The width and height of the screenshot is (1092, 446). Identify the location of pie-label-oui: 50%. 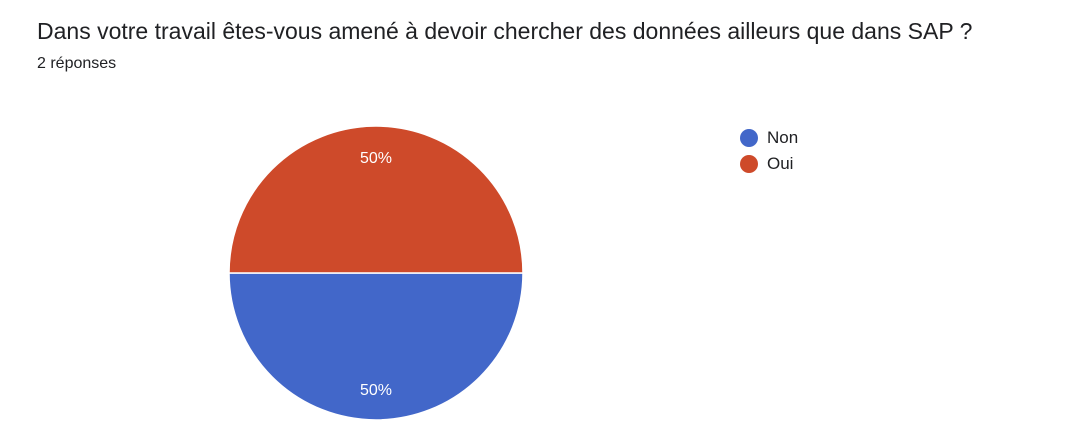
(376, 158).